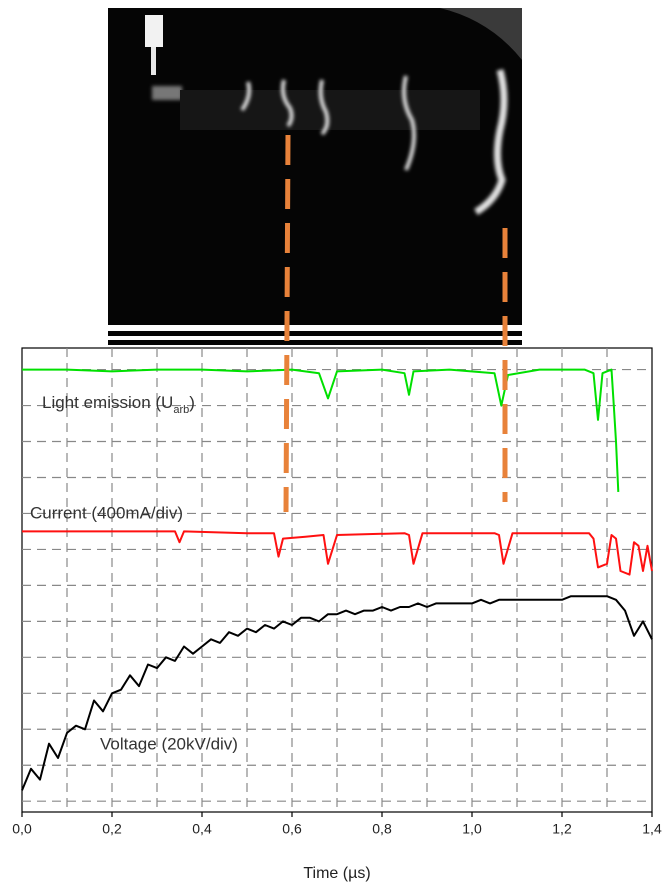 The image size is (664, 888). What do you see at coordinates (292, 829) in the screenshot?
I see `x-tick-label: 0,6` at bounding box center [292, 829].